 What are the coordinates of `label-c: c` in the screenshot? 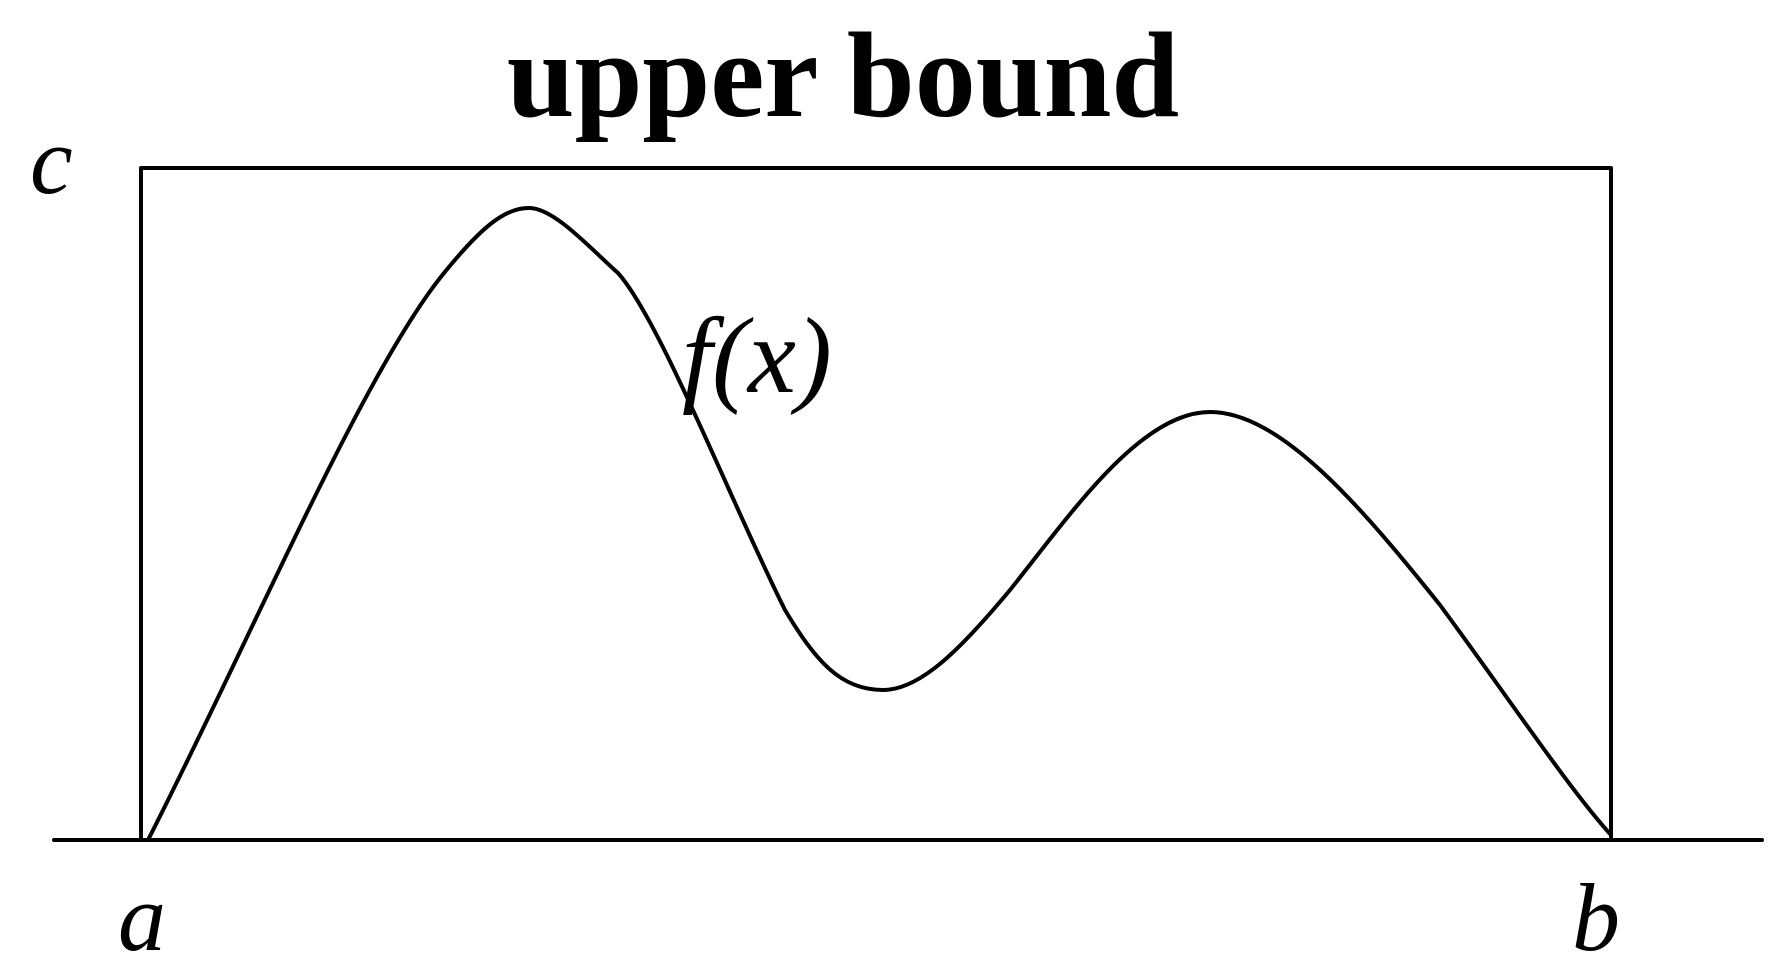 It's located at (51, 160).